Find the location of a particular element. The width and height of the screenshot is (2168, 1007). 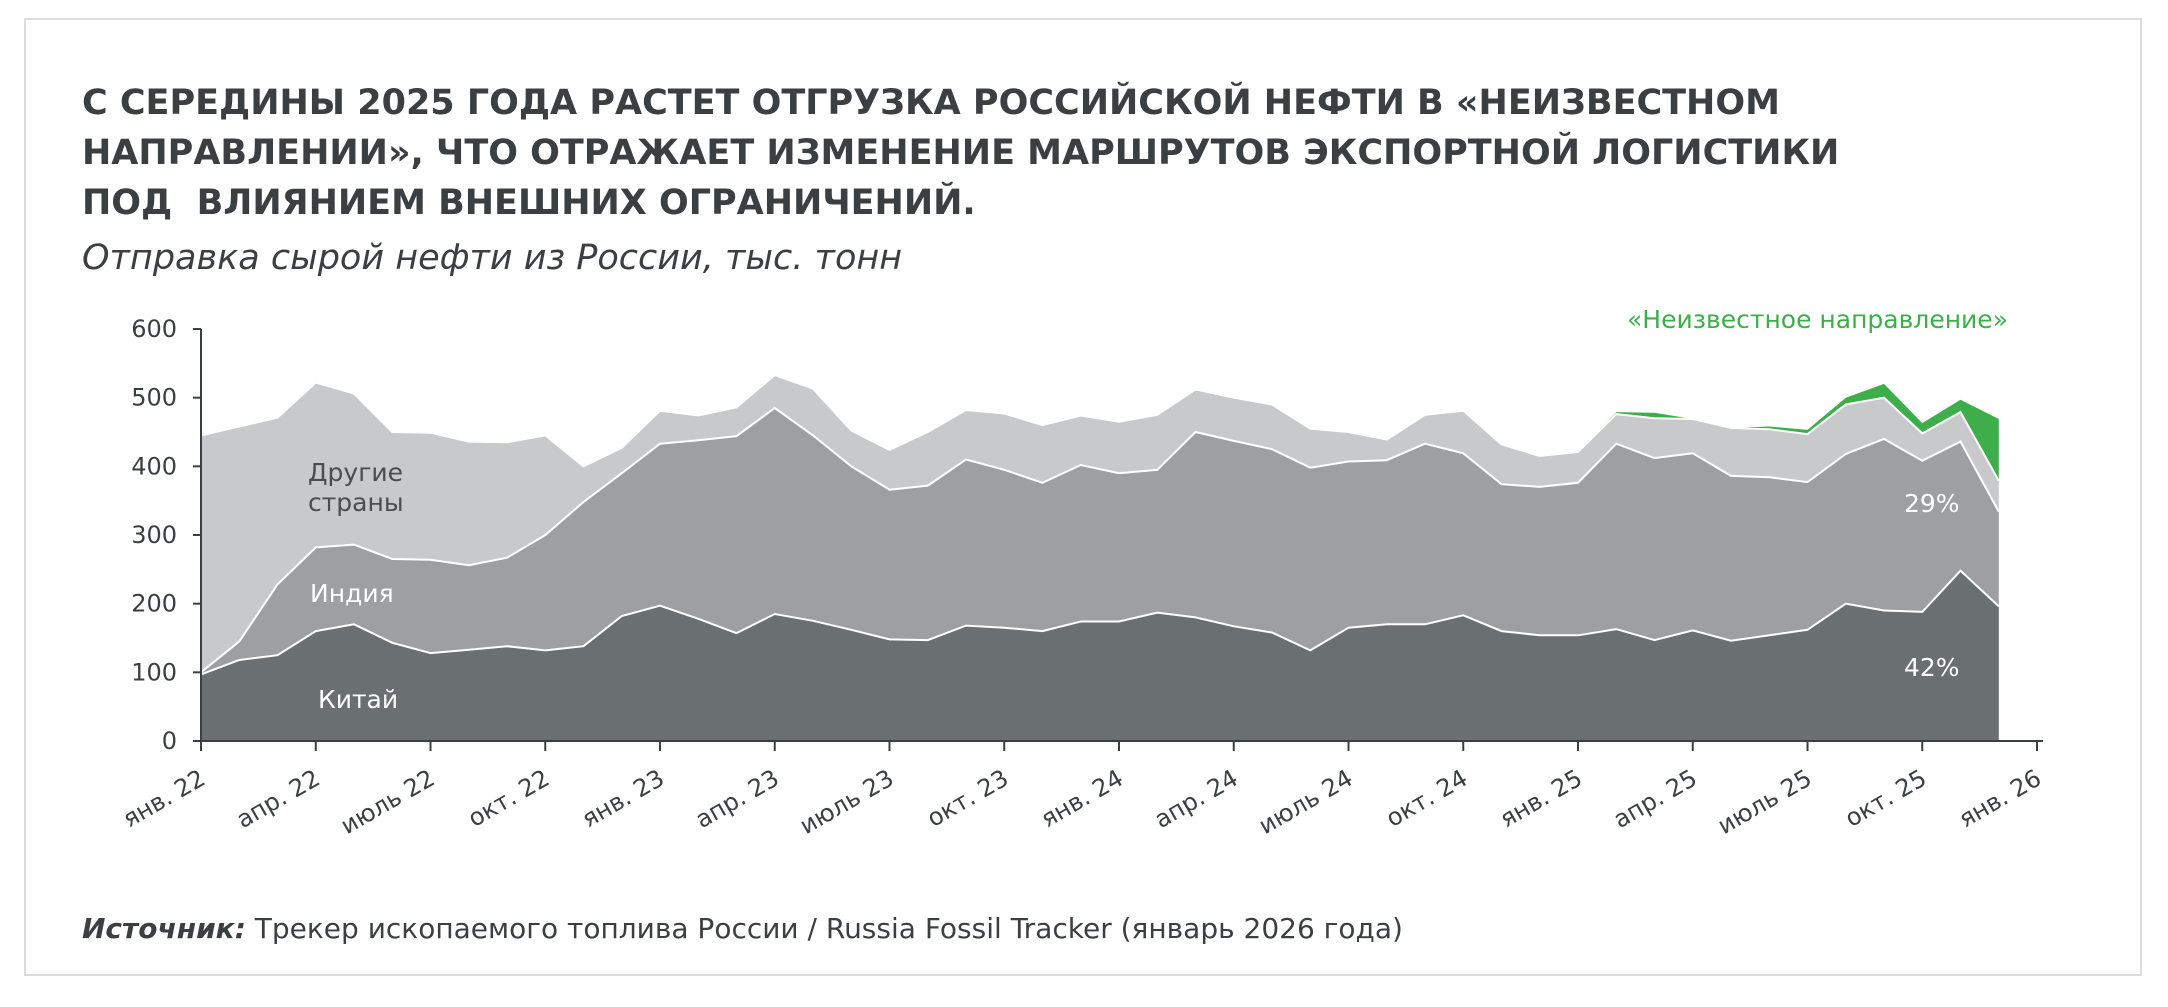

area-china is located at coordinates (1100, 655).